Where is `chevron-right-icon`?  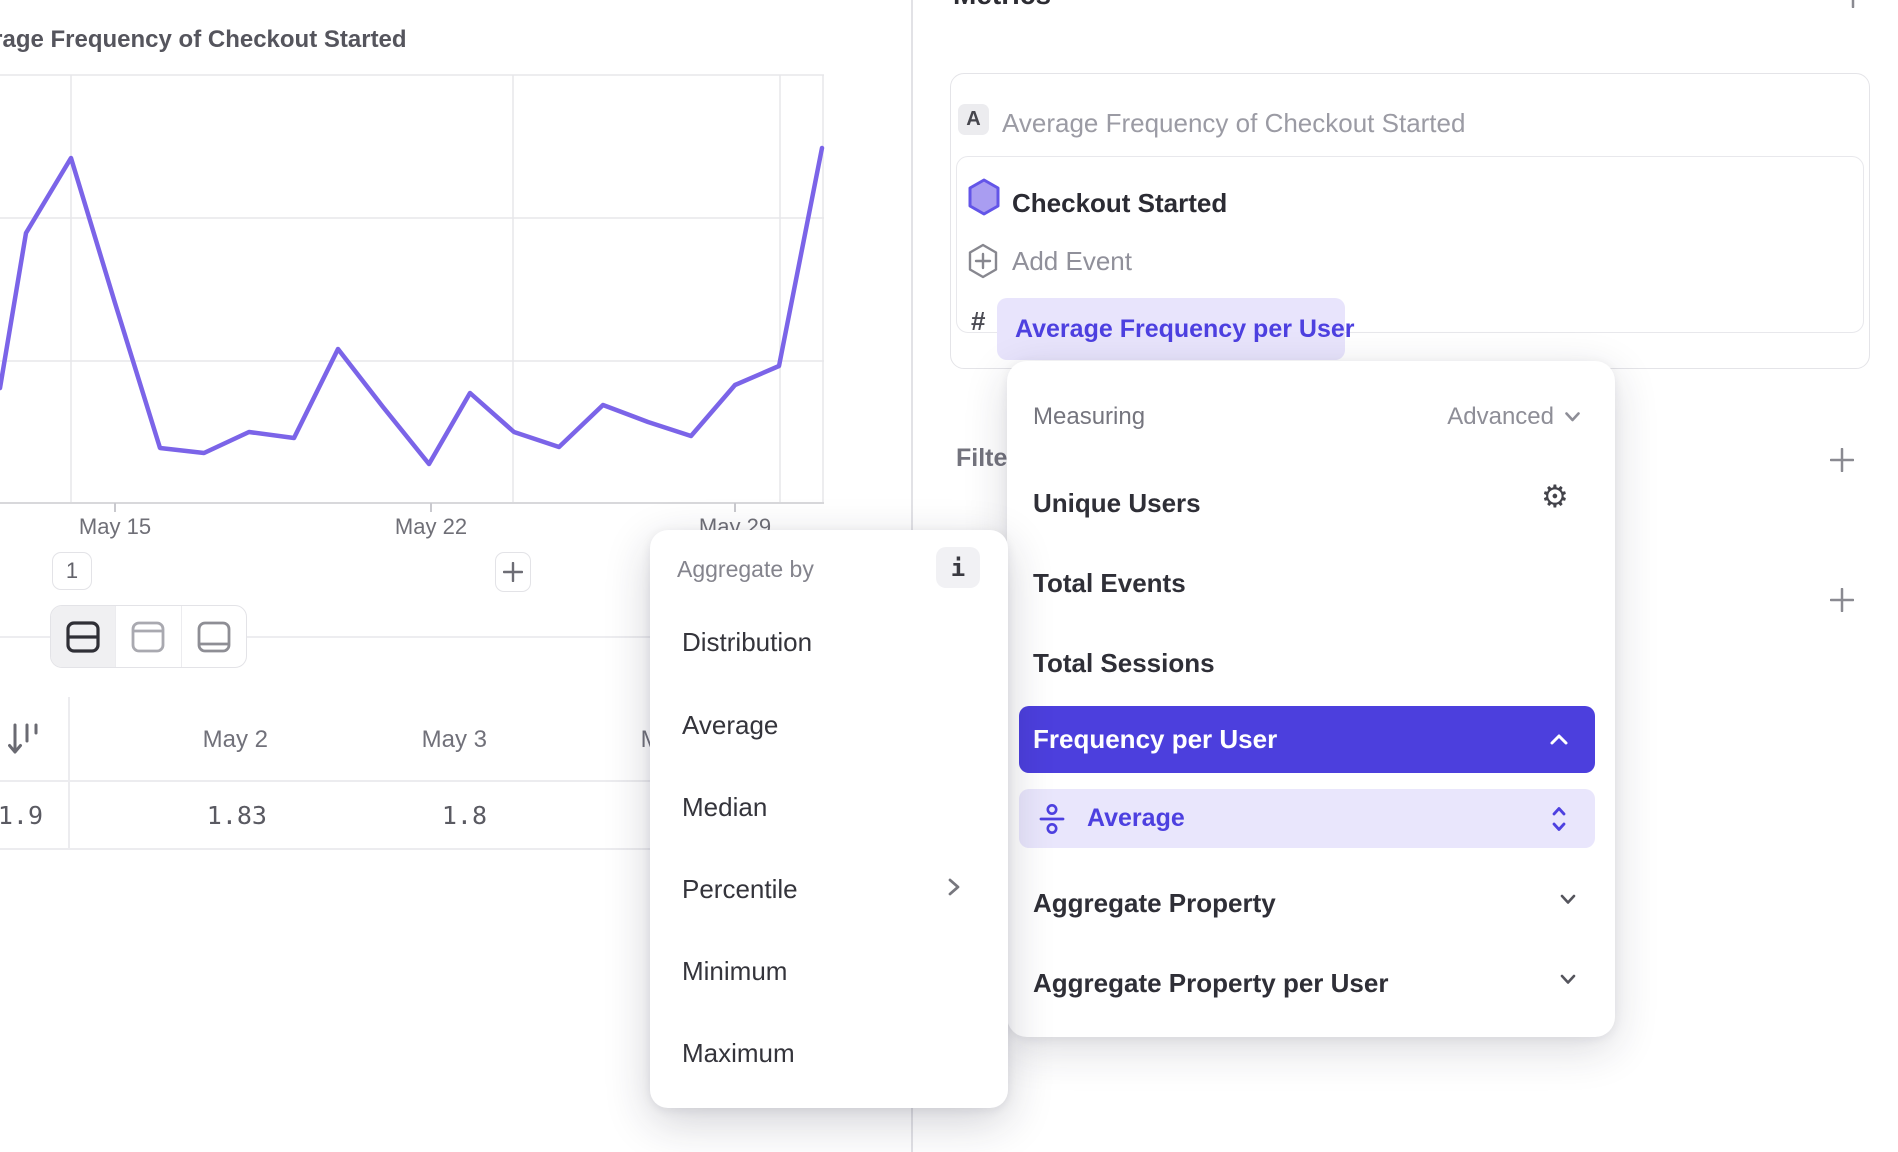 chevron-right-icon is located at coordinates (954, 887).